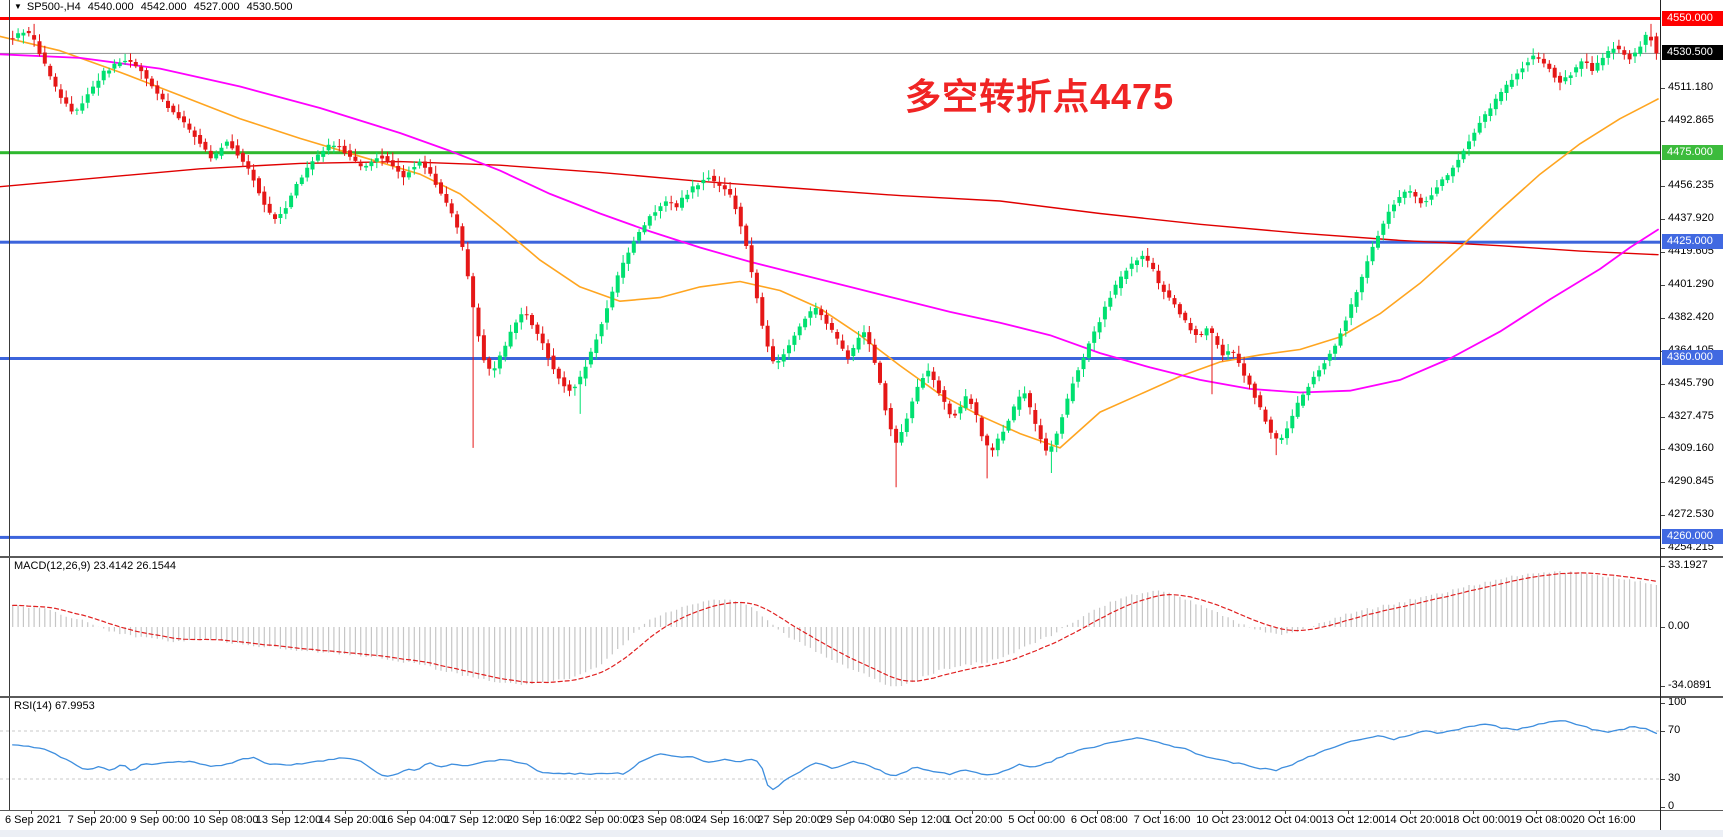 This screenshot has width=1723, height=837. What do you see at coordinates (1228, 820) in the screenshot?
I see `time-label: 10 Oct 23:00` at bounding box center [1228, 820].